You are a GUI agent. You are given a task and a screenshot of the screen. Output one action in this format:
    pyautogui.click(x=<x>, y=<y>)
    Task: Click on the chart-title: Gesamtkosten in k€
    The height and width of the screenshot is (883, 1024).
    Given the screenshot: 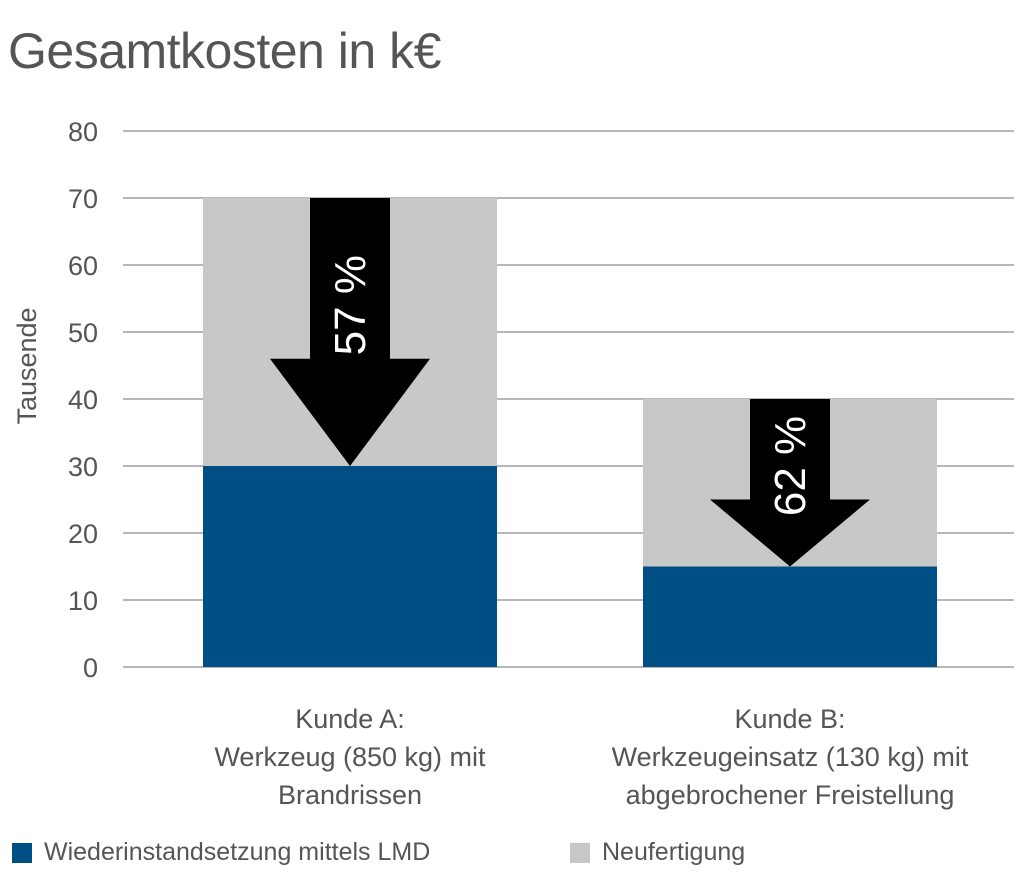 What is the action you would take?
    pyautogui.click(x=224, y=51)
    